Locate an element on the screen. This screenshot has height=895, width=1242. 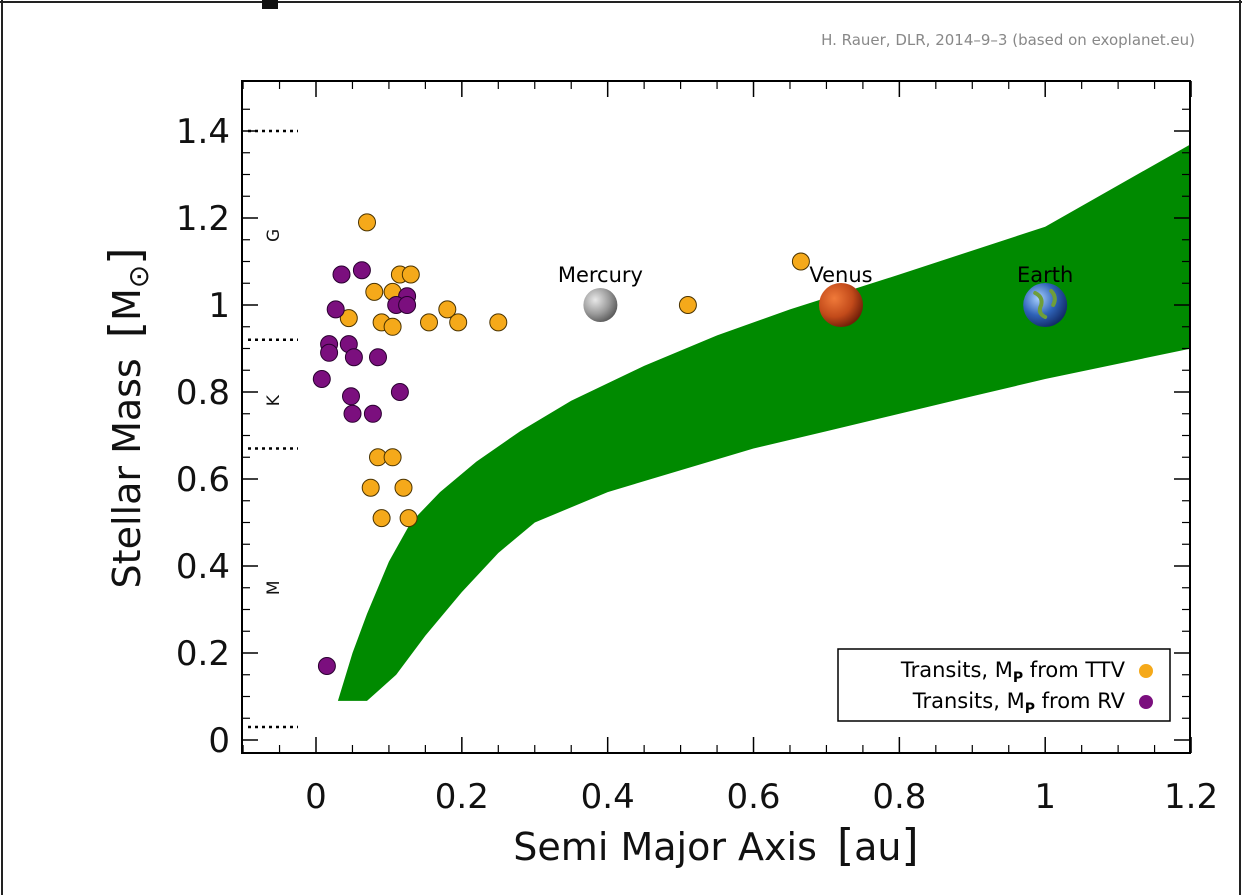
y-tick-label: 0.4 is located at coordinates (203, 567).